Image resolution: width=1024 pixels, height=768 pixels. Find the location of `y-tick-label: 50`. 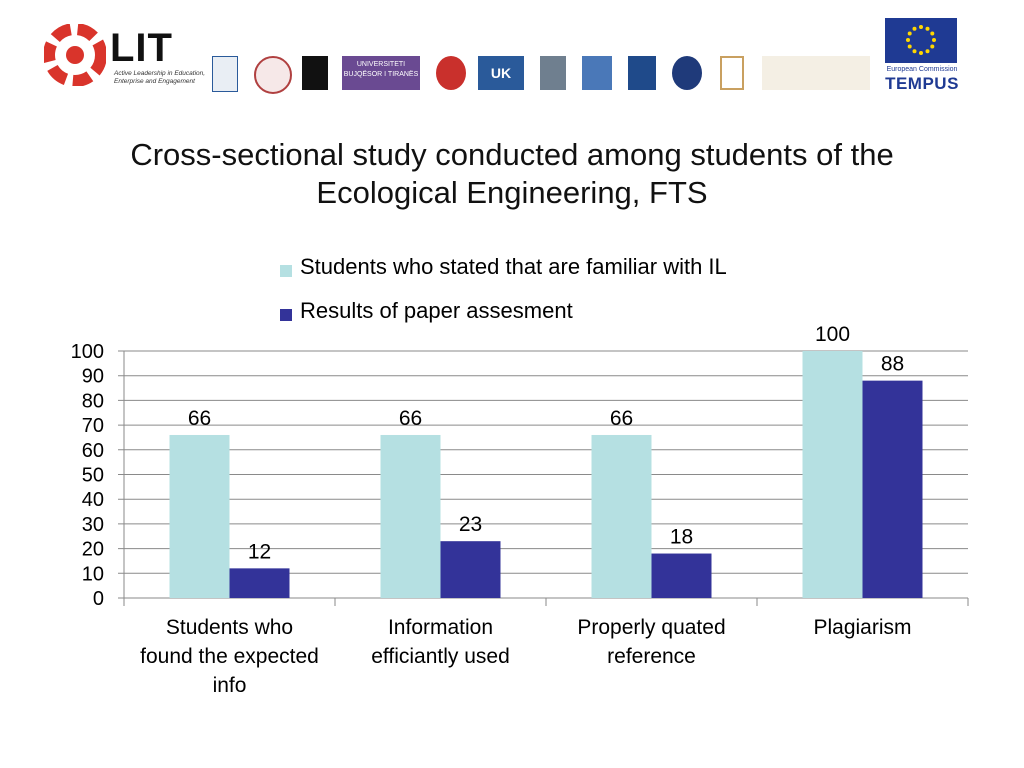

y-tick-label: 50 is located at coordinates (93, 476).